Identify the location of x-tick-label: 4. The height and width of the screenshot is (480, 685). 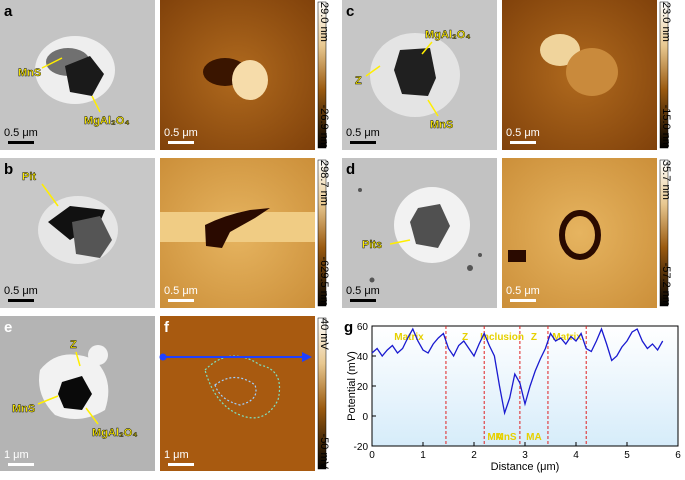
(576, 455).